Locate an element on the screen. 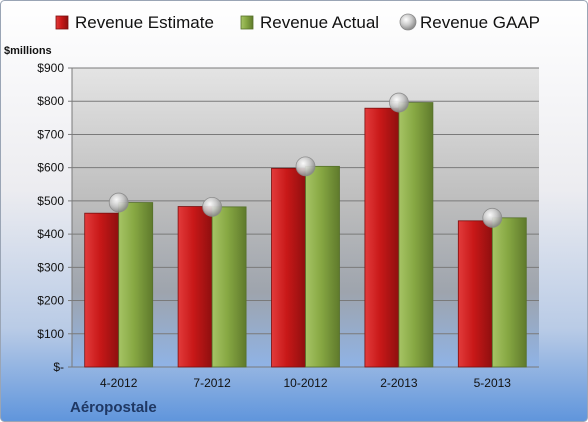 This screenshot has height=422, width=588. y-tick-label: $- is located at coordinates (58, 367).